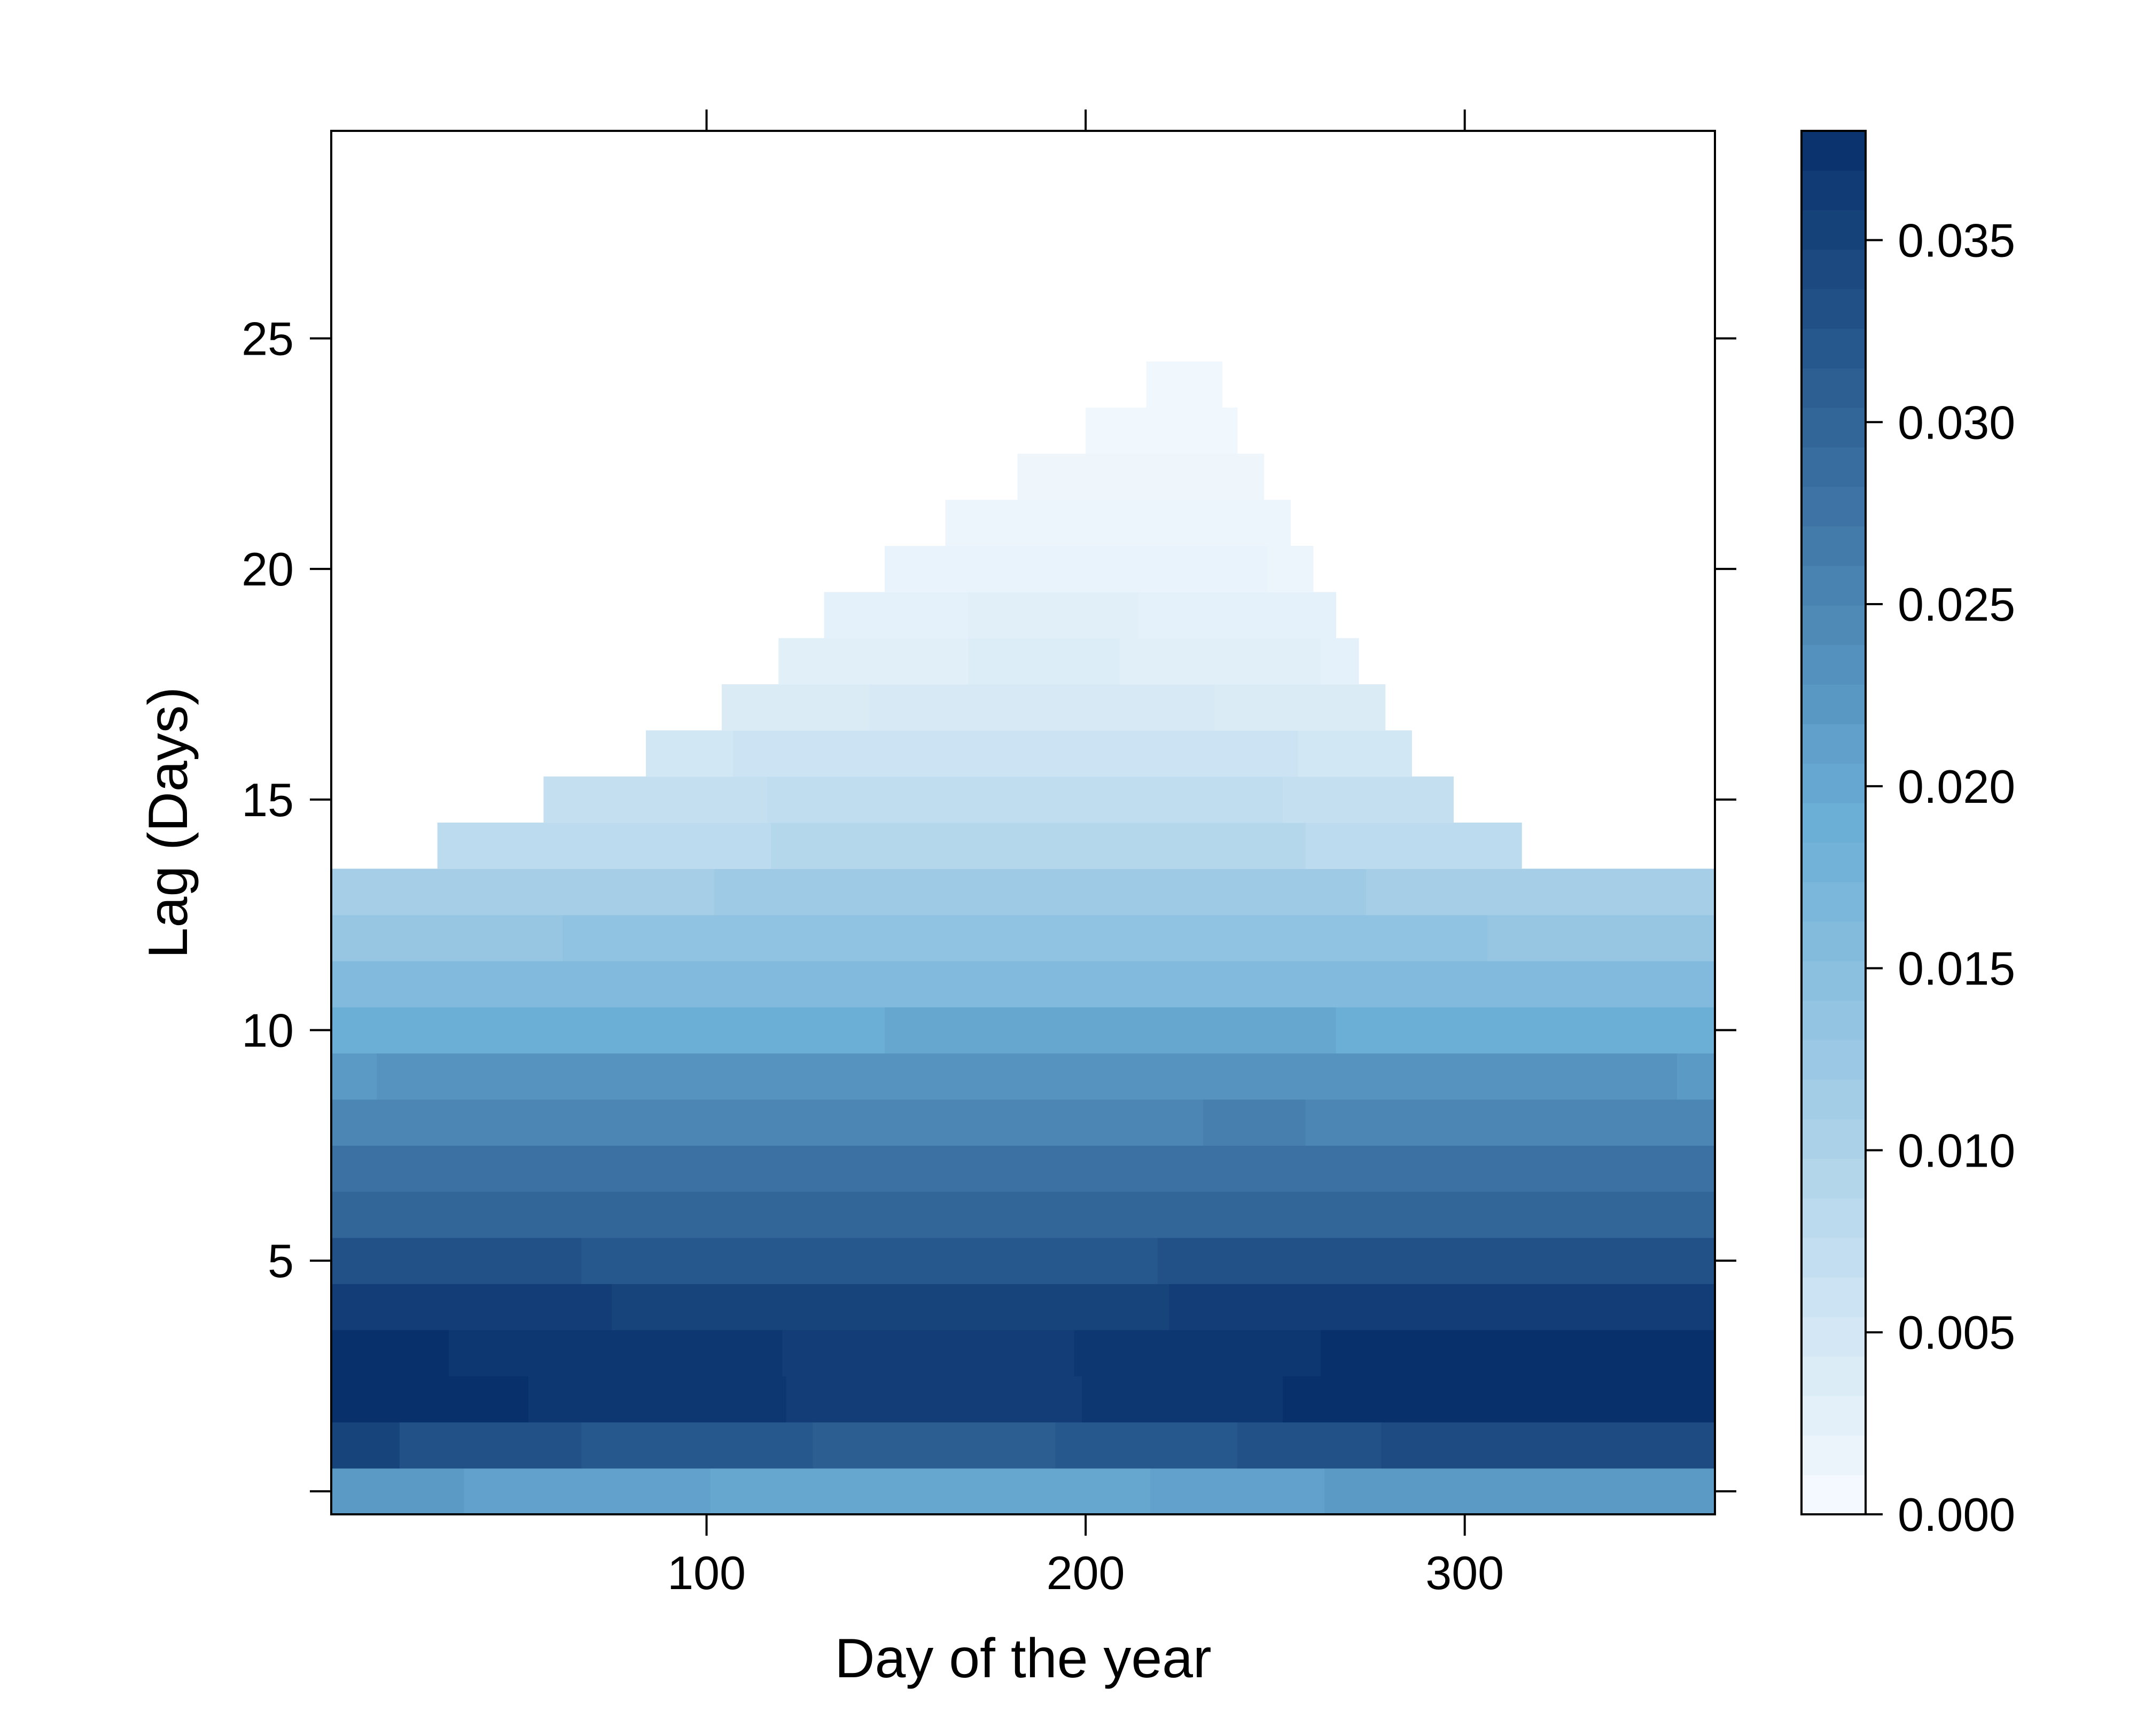 The height and width of the screenshot is (1736, 2137). What do you see at coordinates (1956, 1332) in the screenshot?
I see `colorbar-tick-label: 0.005` at bounding box center [1956, 1332].